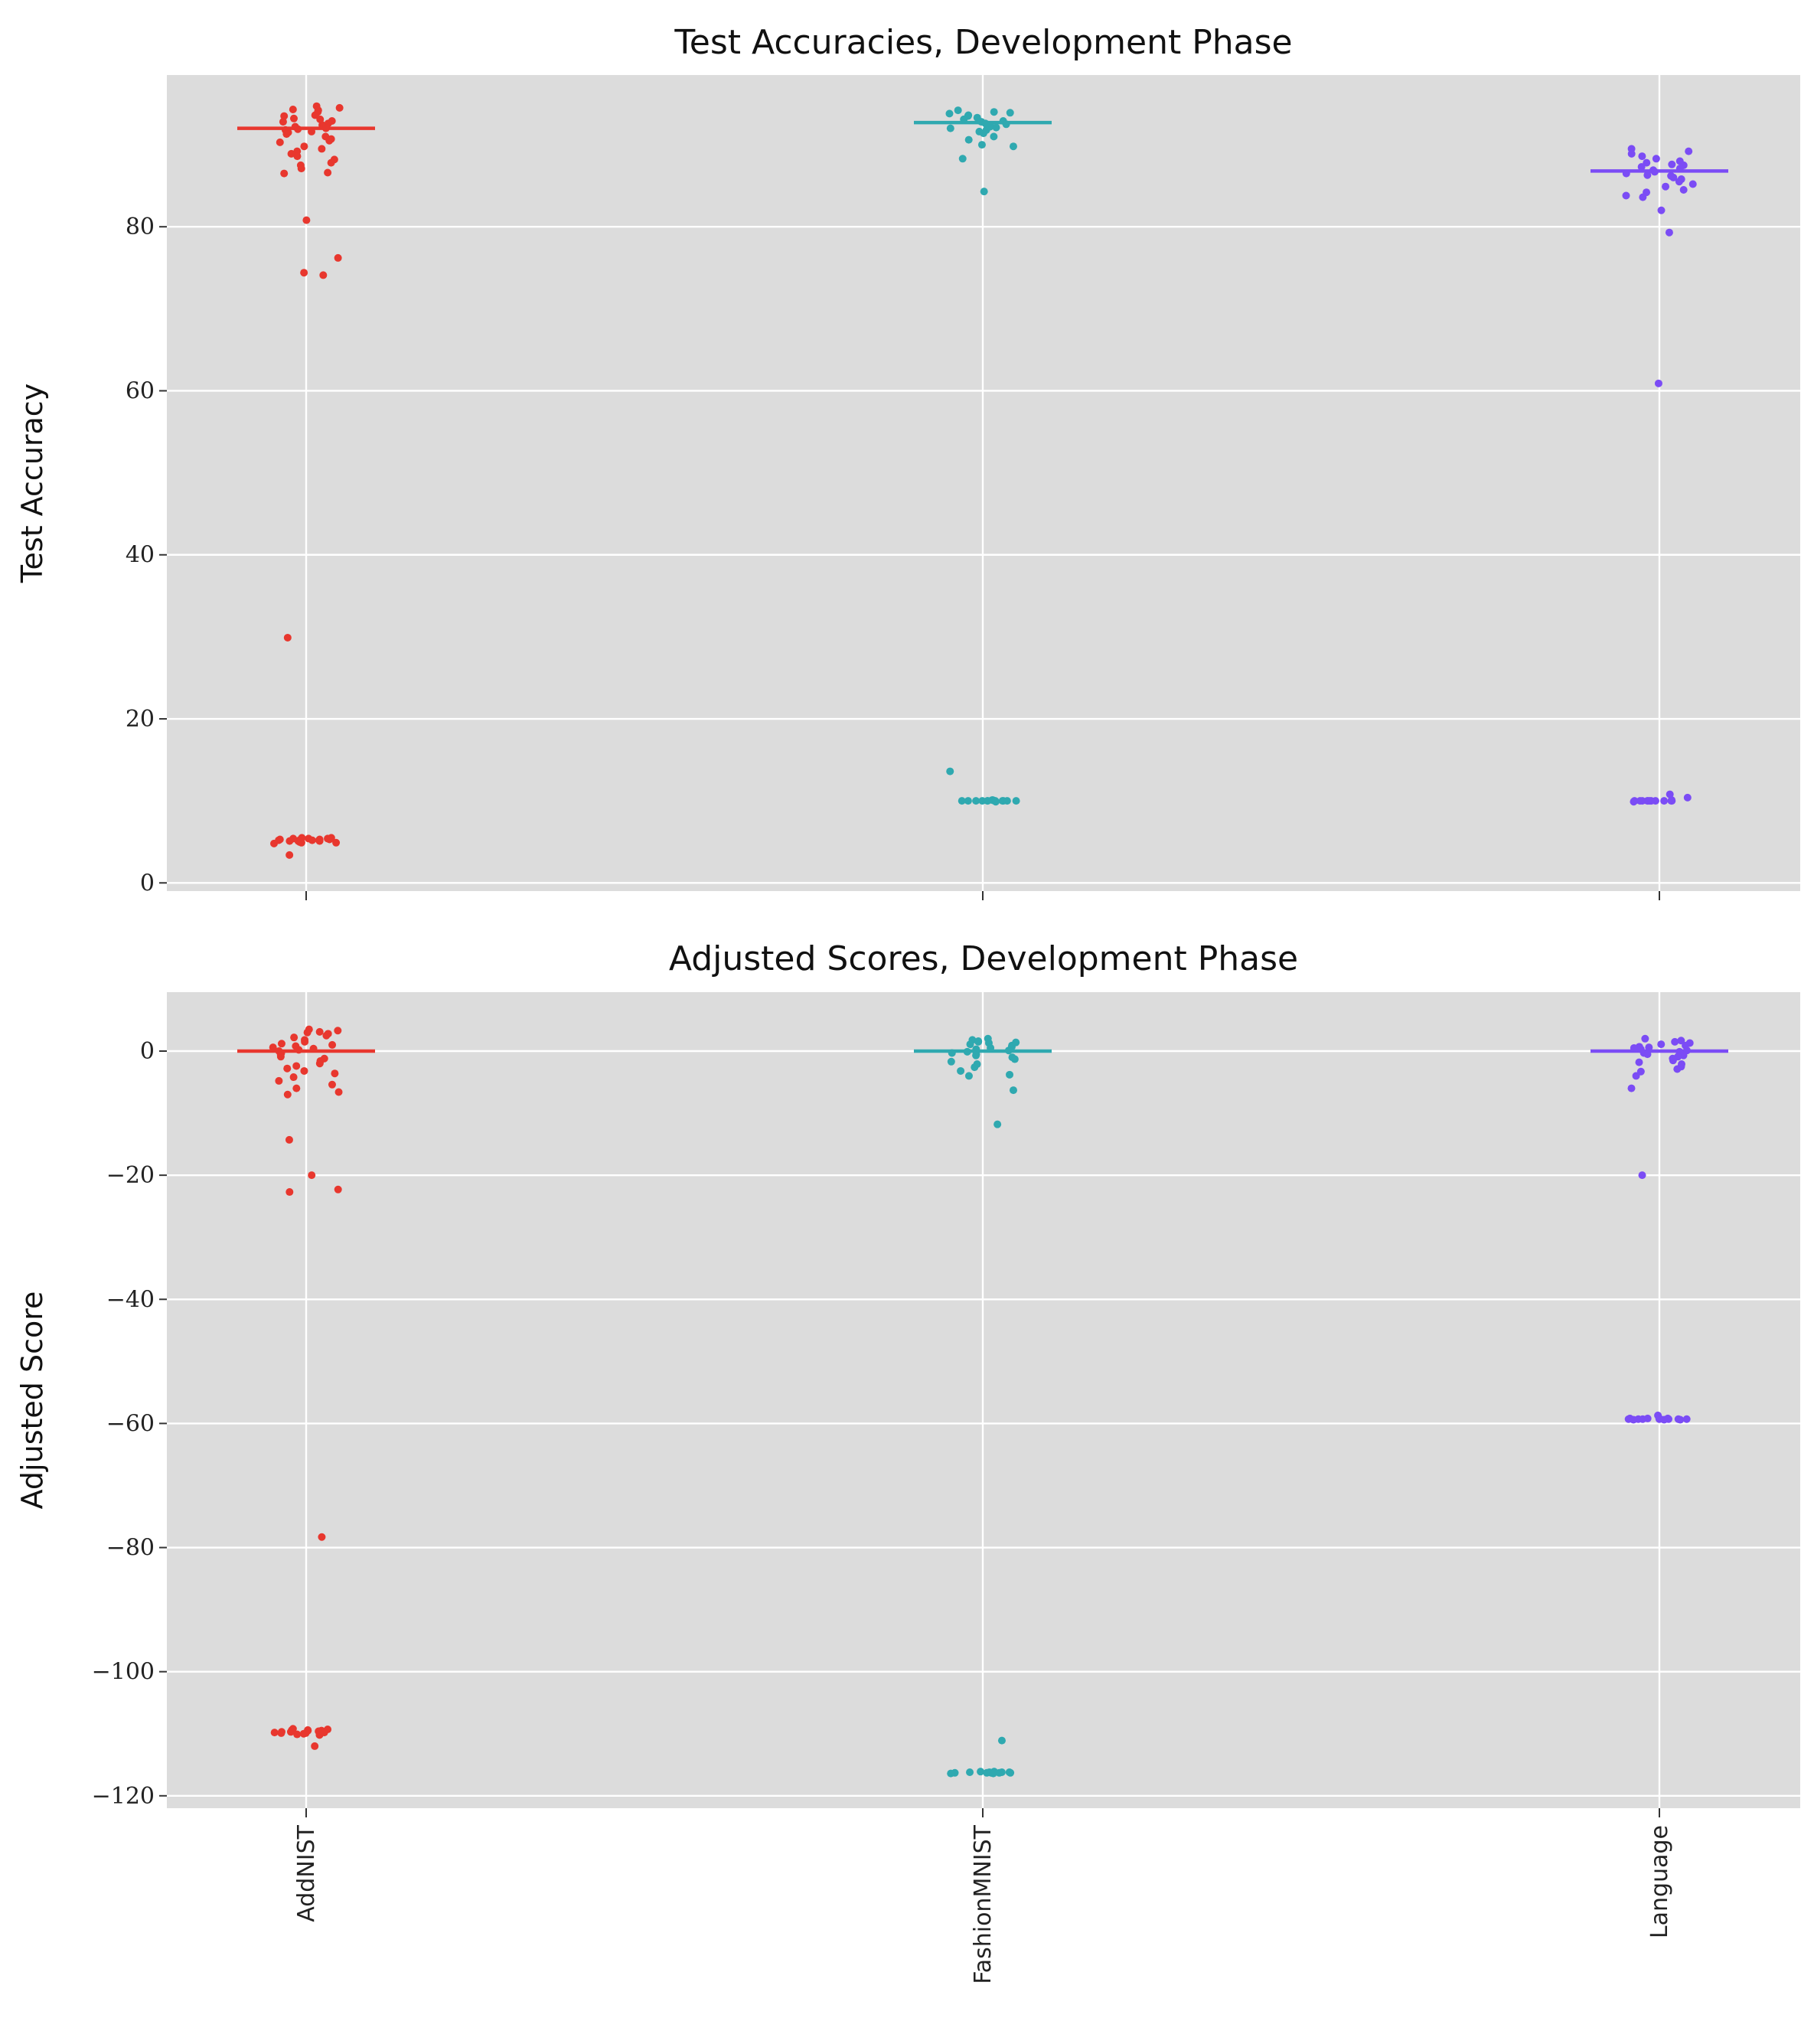  Describe the element at coordinates (140, 555) in the screenshot. I see `y-tick-label: 40` at that location.